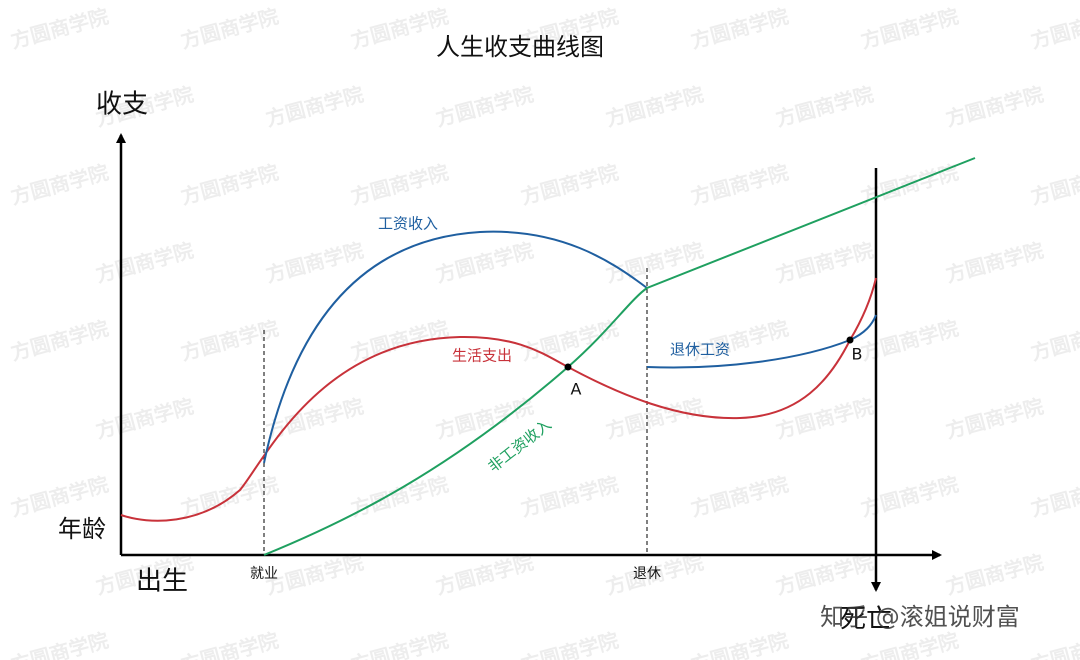 This screenshot has width=1080, height=660. What do you see at coordinates (850, 340) in the screenshot?
I see `point-b` at bounding box center [850, 340].